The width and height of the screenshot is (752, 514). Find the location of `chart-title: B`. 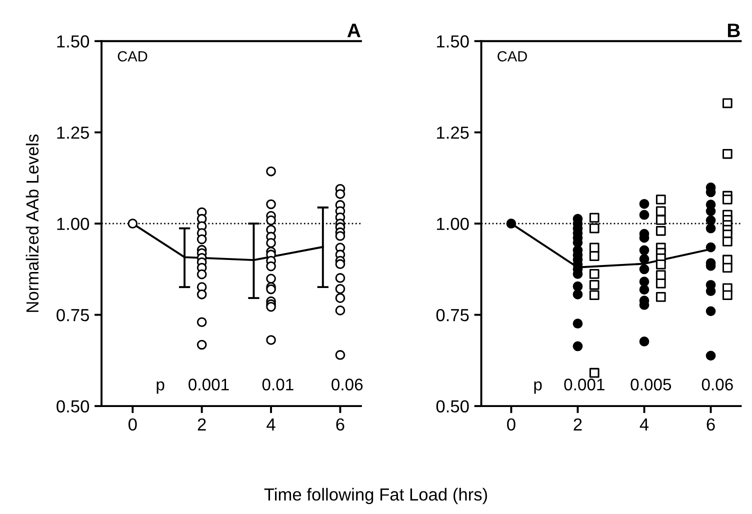

chart-title: B is located at coordinates (734, 31).